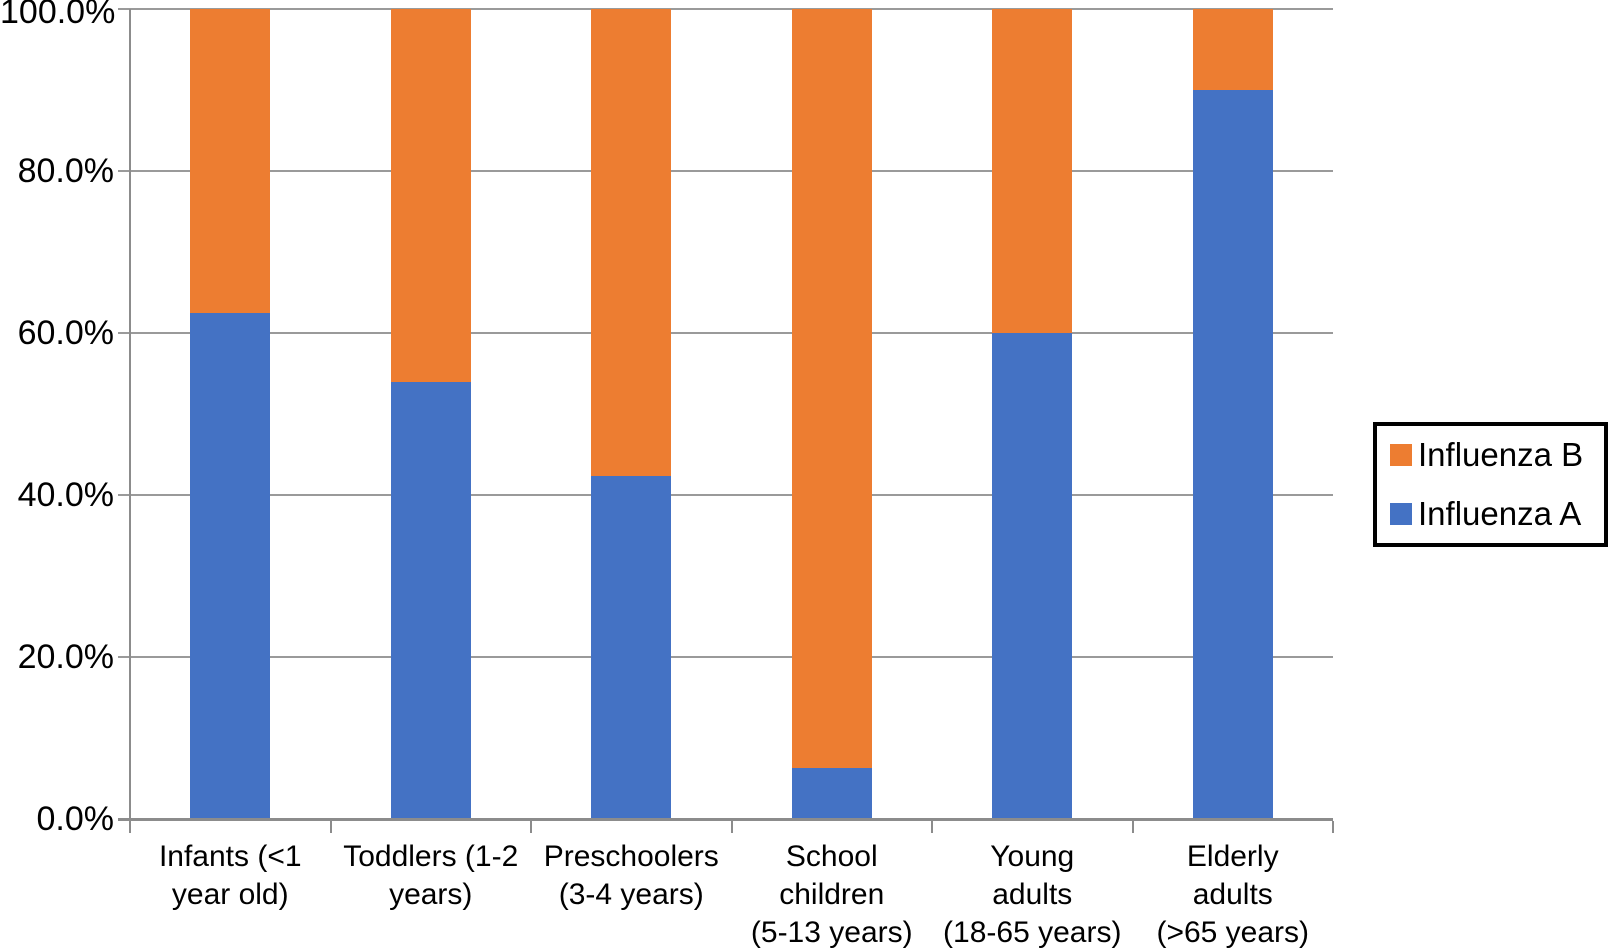 Image resolution: width=1611 pixels, height=952 pixels. I want to click on bar-influenza-a-toddlers-1-2-years, so click(430, 600).